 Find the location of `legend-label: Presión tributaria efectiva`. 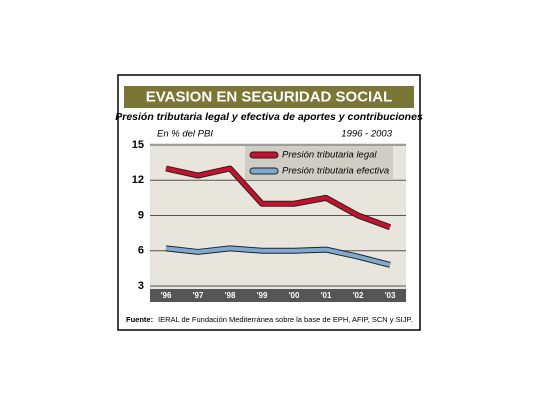

legend-label: Presión tributaria efectiva is located at coordinates (335, 171).